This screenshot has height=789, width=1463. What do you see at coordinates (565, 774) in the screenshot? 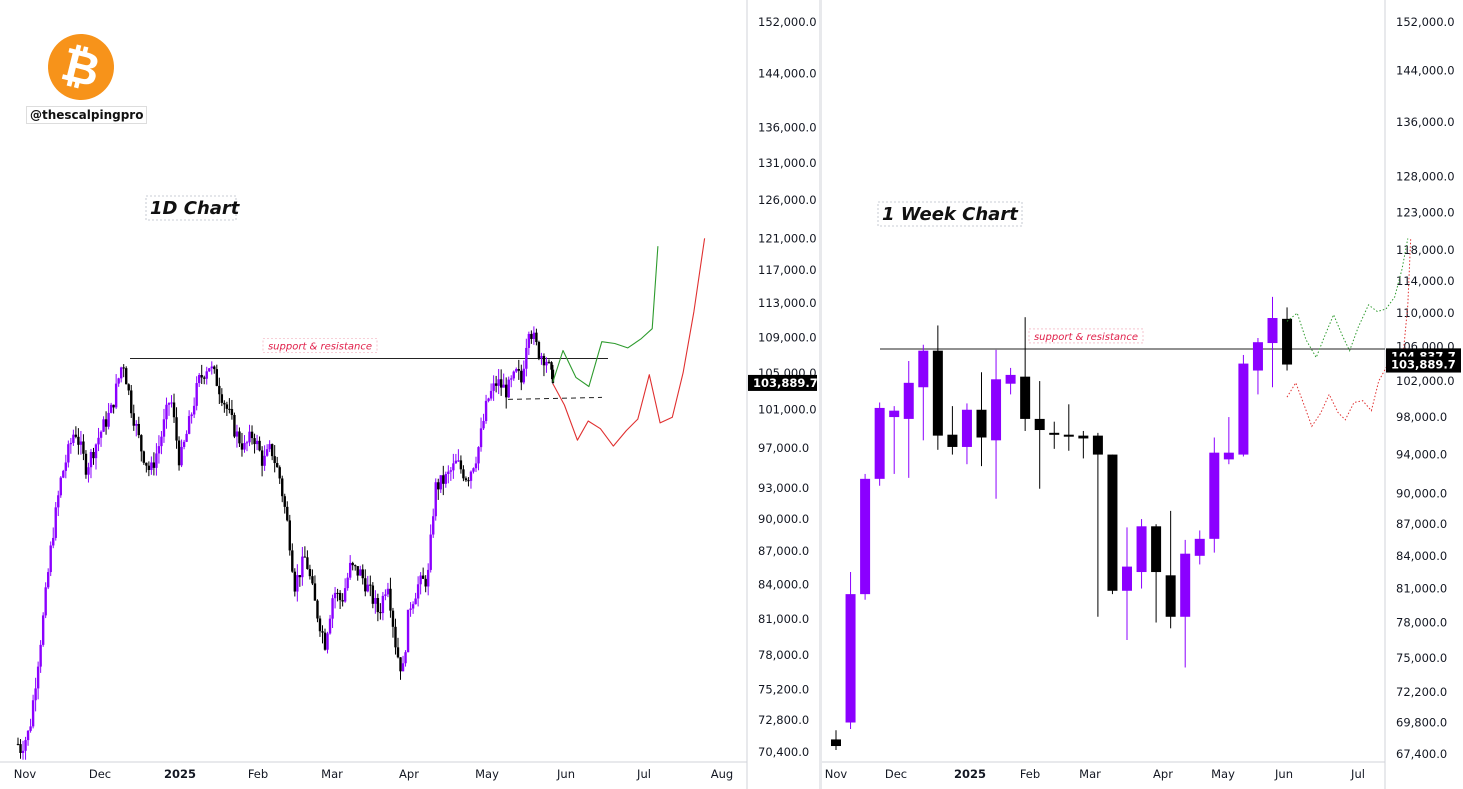
I see `x-tick-label: Jun` at bounding box center [565, 774].